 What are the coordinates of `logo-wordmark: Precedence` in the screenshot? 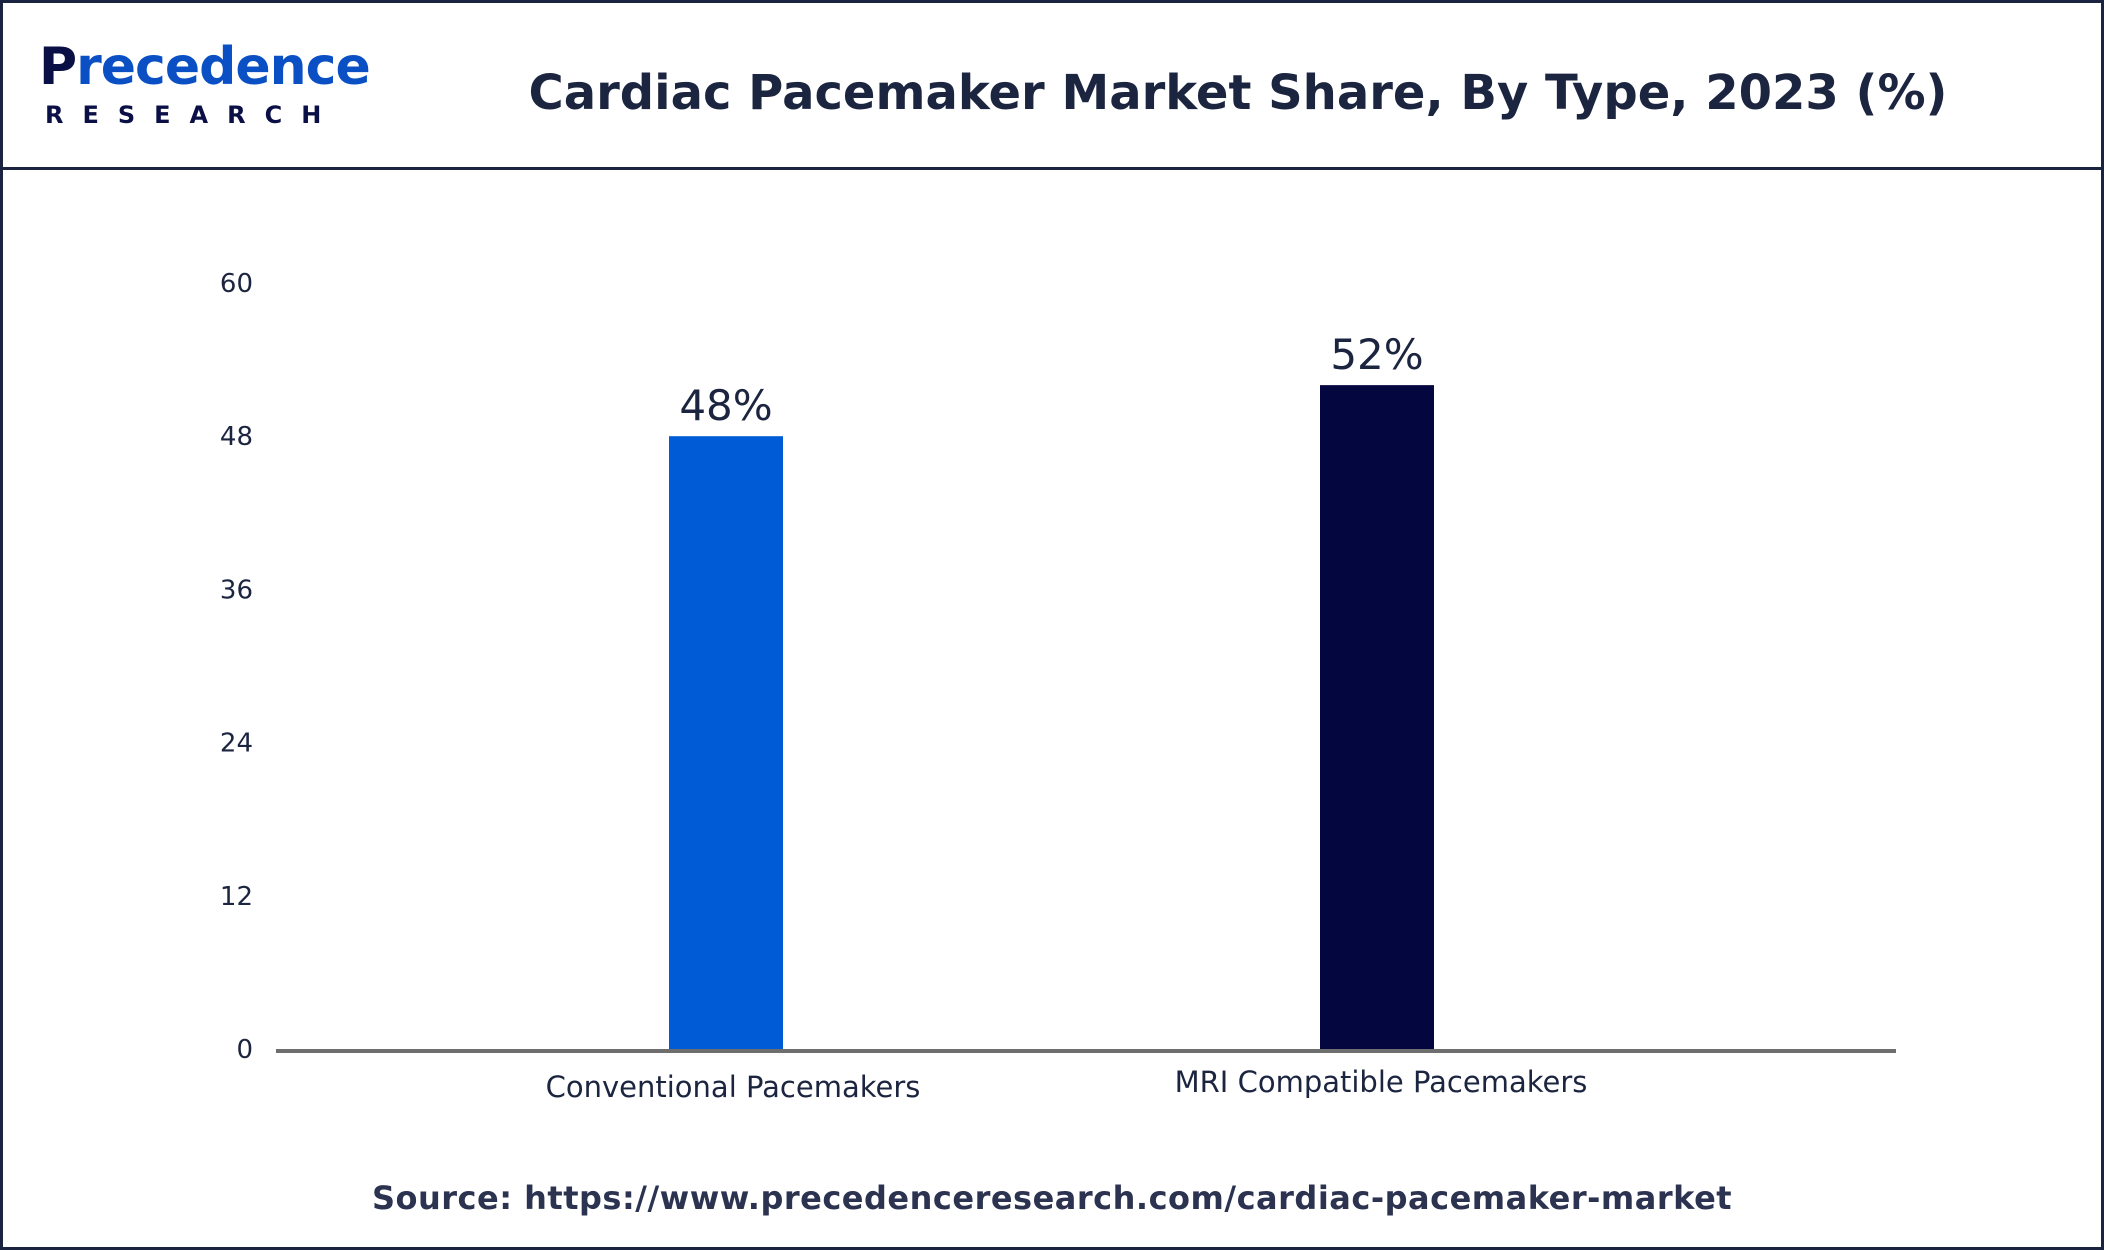 It's located at (205, 67).